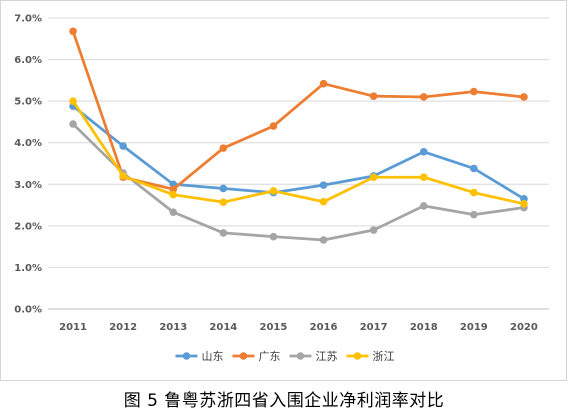 The width and height of the screenshot is (568, 417). What do you see at coordinates (474, 327) in the screenshot?
I see `x-tick-label: 2019` at bounding box center [474, 327].